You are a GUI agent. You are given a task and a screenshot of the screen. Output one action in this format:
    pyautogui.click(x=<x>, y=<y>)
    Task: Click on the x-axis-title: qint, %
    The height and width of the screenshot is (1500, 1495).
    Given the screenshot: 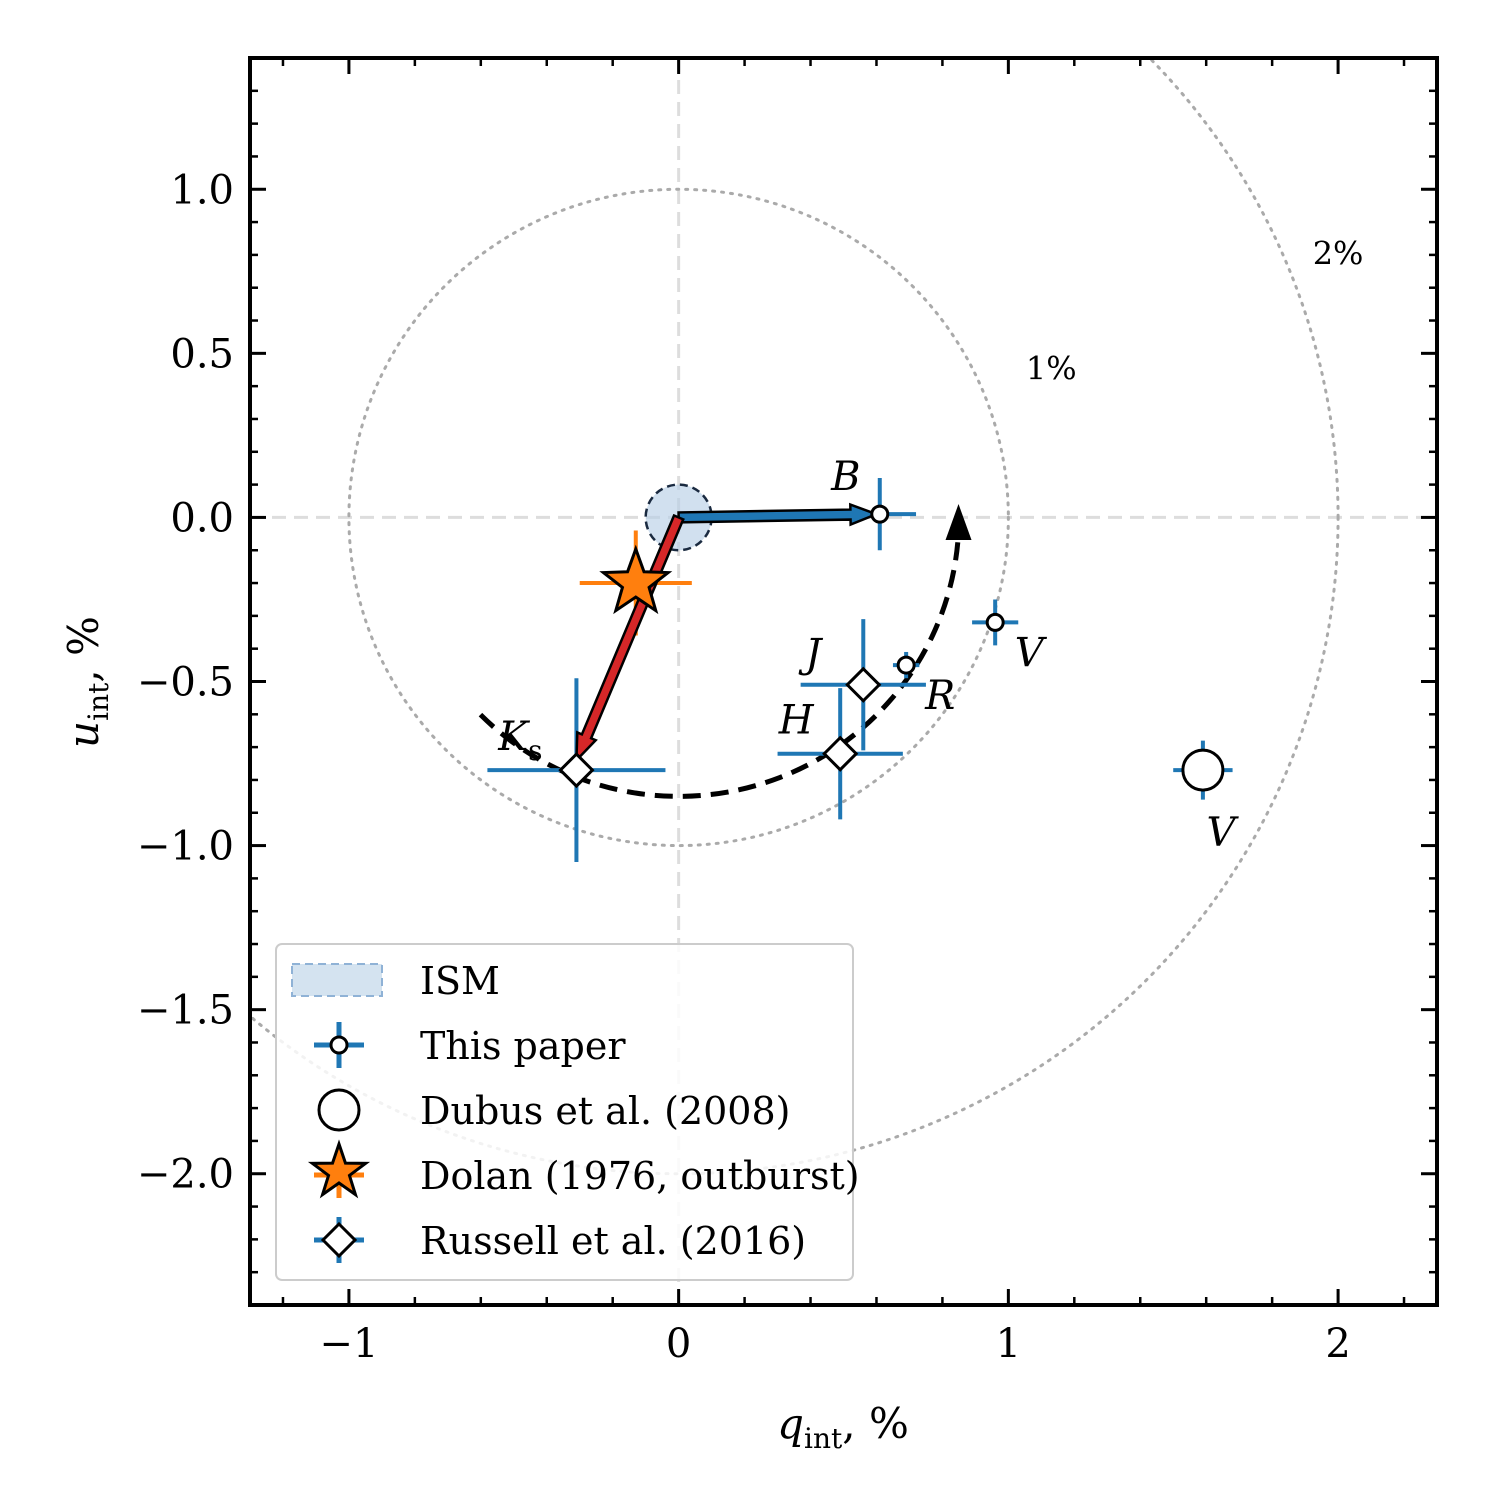 What is the action you would take?
    pyautogui.click(x=843, y=1427)
    